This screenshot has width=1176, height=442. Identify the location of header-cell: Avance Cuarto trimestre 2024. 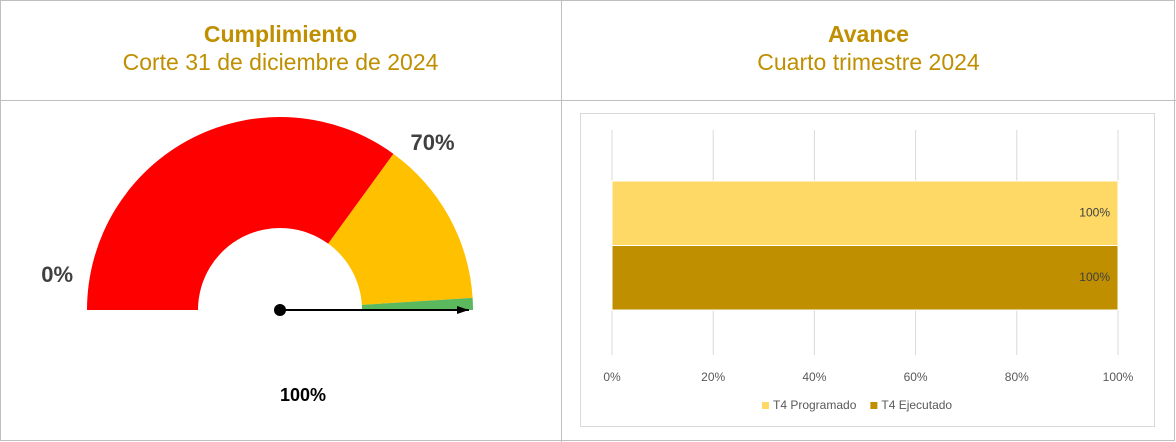
(868, 50).